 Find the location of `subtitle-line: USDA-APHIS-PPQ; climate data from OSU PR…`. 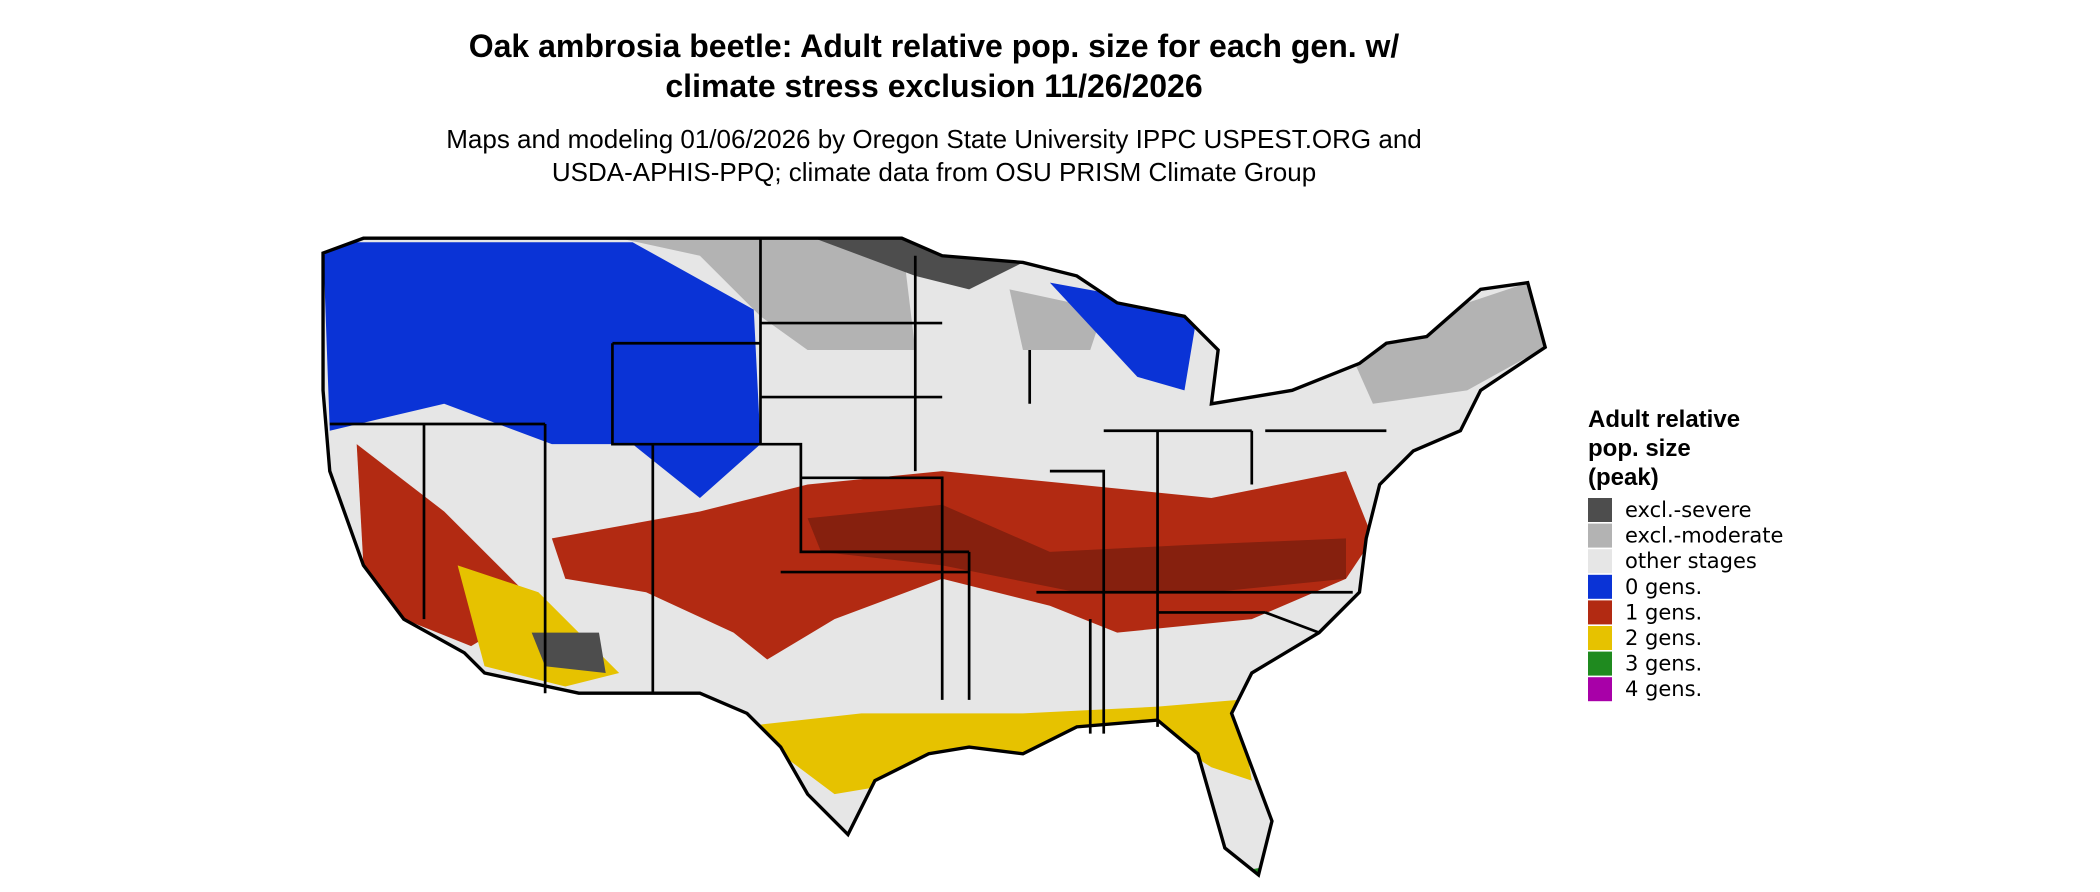

subtitle-line: USDA-APHIS-PPQ; climate data from OSU PR… is located at coordinates (934, 172).